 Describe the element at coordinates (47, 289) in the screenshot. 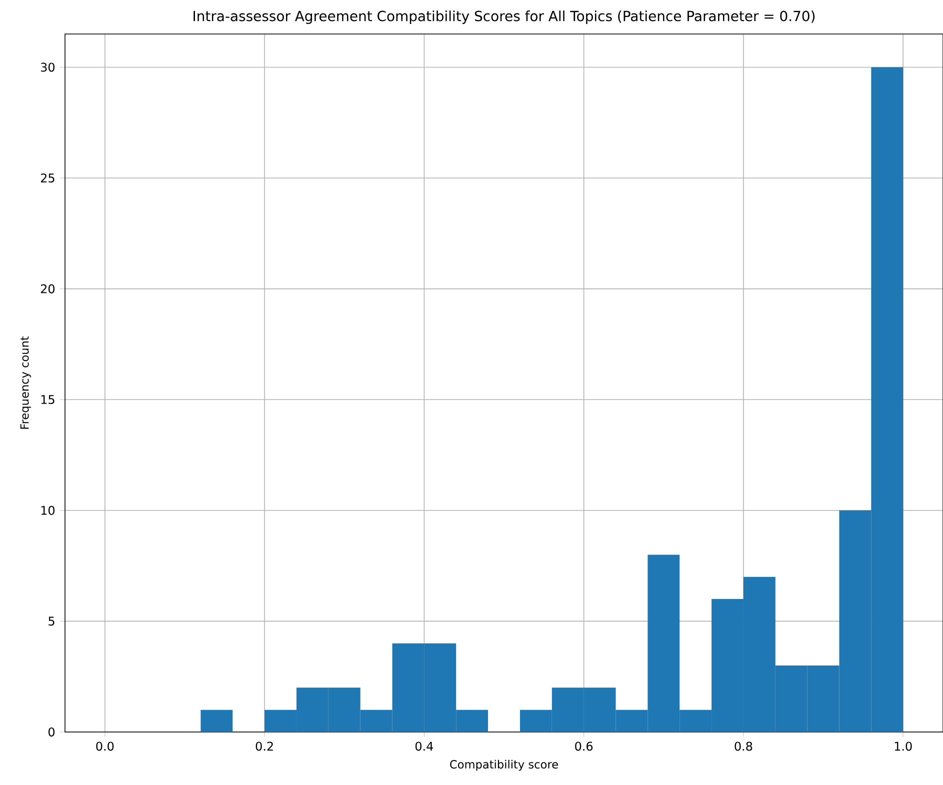

I see `y-tick-label: 20` at that location.